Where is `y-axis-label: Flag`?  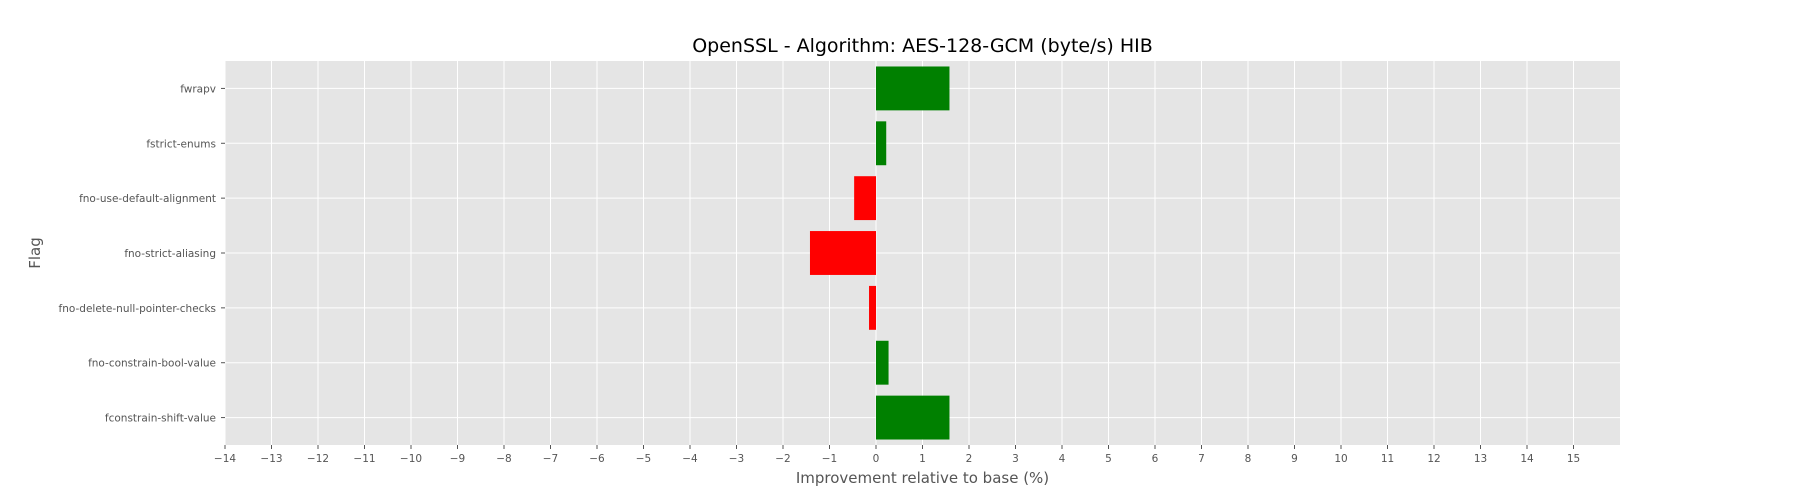
y-axis-label: Flag is located at coordinates (35, 253).